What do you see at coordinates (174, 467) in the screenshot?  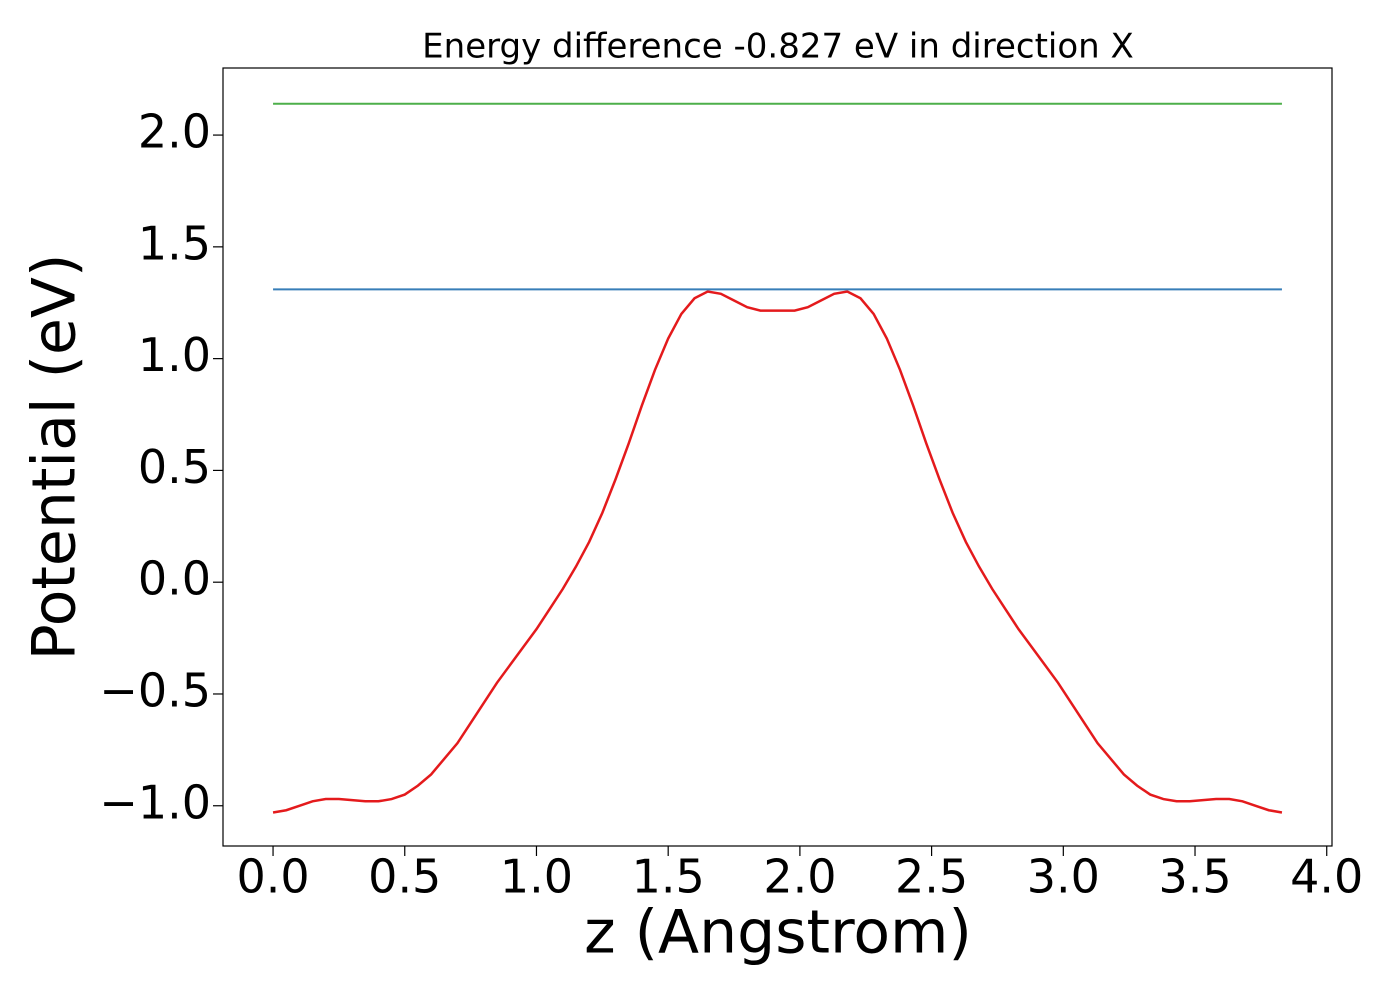 I see `y-tick-label: 0.5` at bounding box center [174, 467].